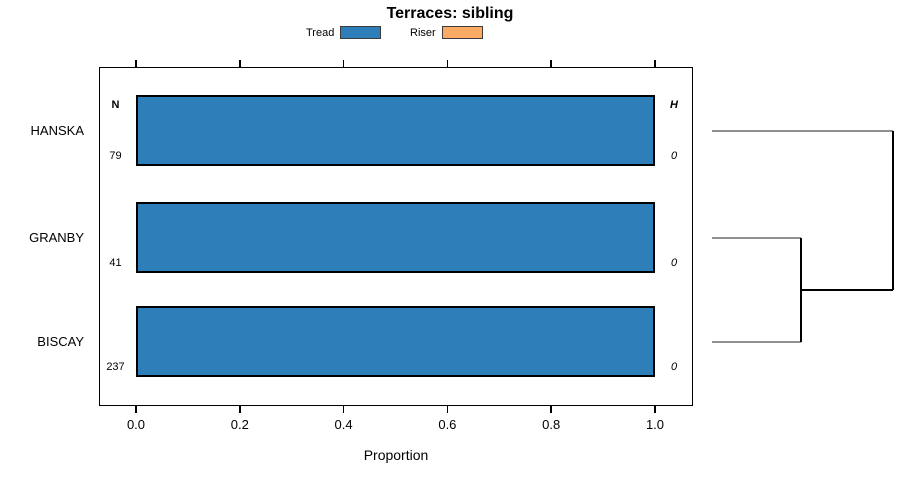 The image size is (900, 480). Describe the element at coordinates (136, 424) in the screenshot. I see `x-tick-label: 0.0` at that location.